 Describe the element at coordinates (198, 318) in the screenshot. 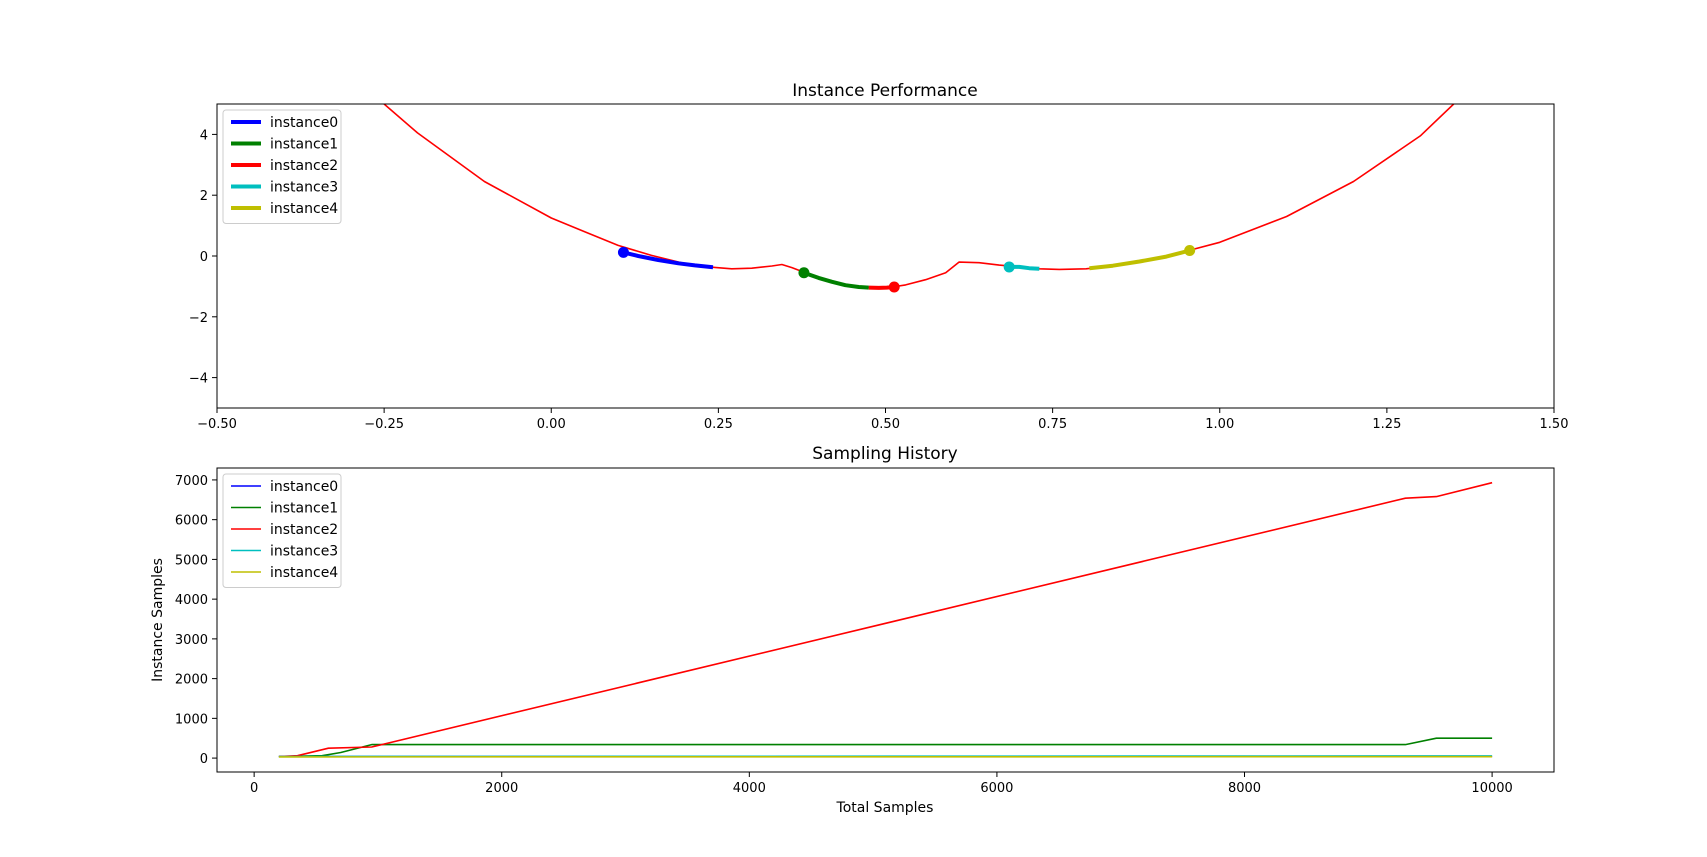

I see `y-tick-label: −2` at that location.